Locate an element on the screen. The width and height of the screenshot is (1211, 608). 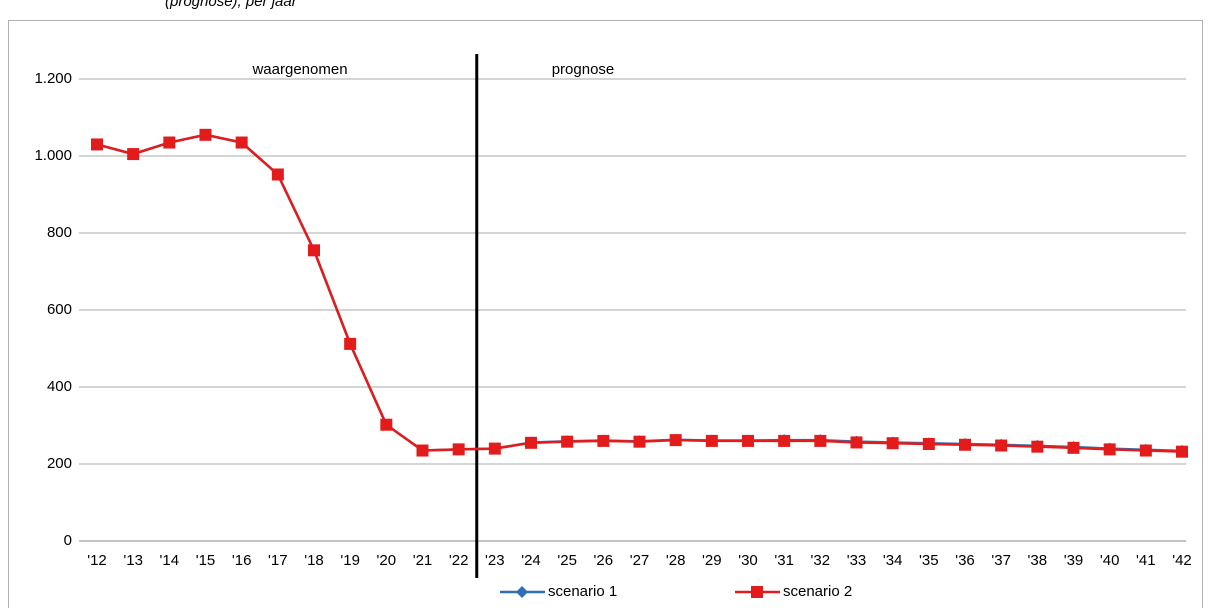
x-tick-label: '23 is located at coordinates (495, 560).